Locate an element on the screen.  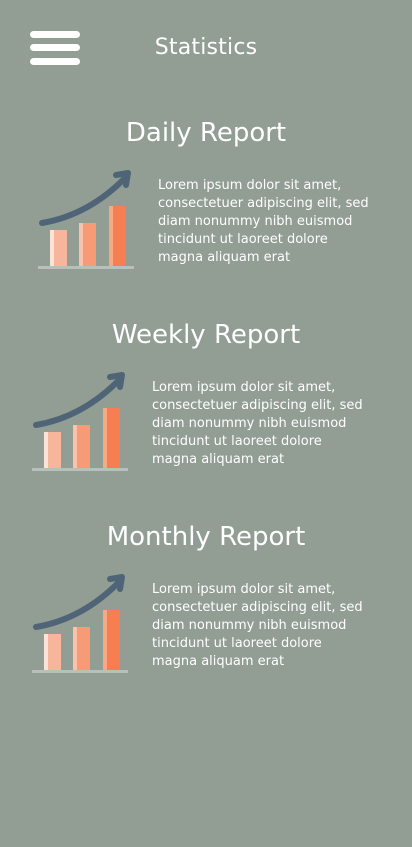
monthly-report-title: Monthly Report is located at coordinates (206, 537).